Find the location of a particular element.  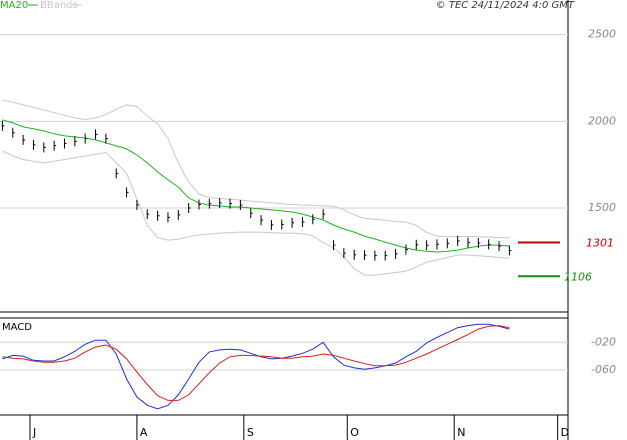

level-label: 1106 is located at coordinates (578, 276).